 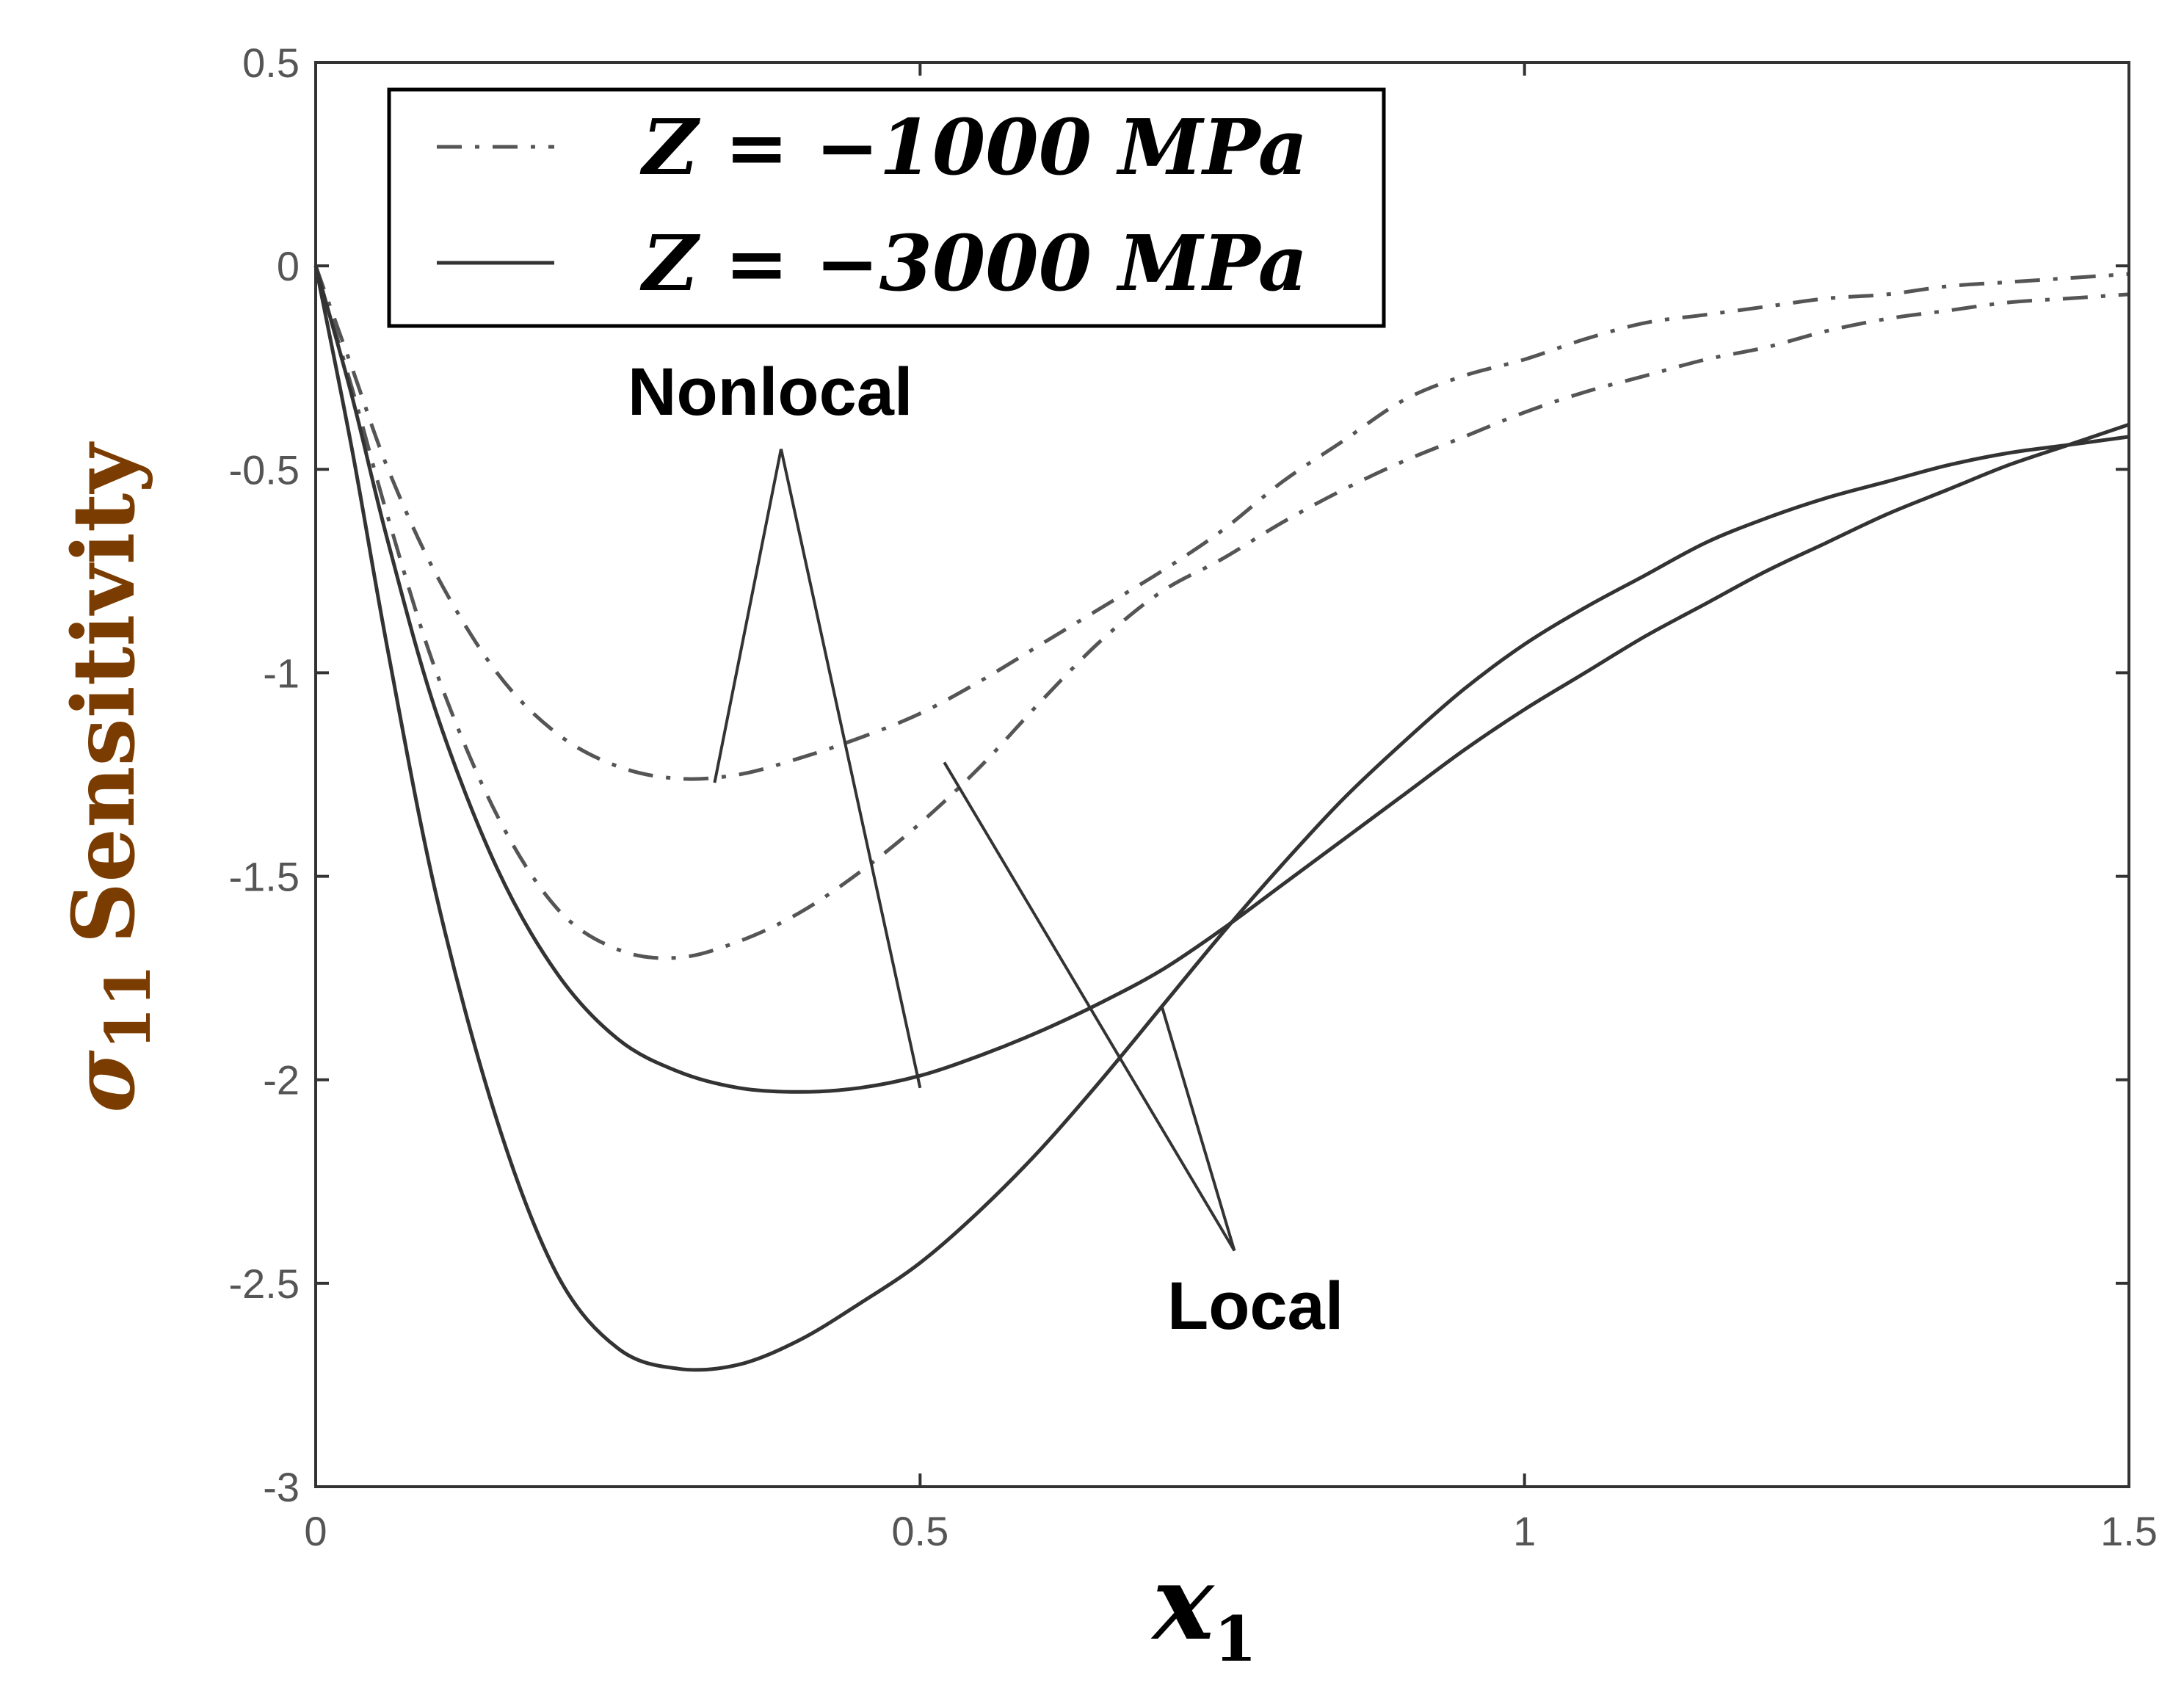 I want to click on y-tick-label: -0.5, so click(x=264, y=469).